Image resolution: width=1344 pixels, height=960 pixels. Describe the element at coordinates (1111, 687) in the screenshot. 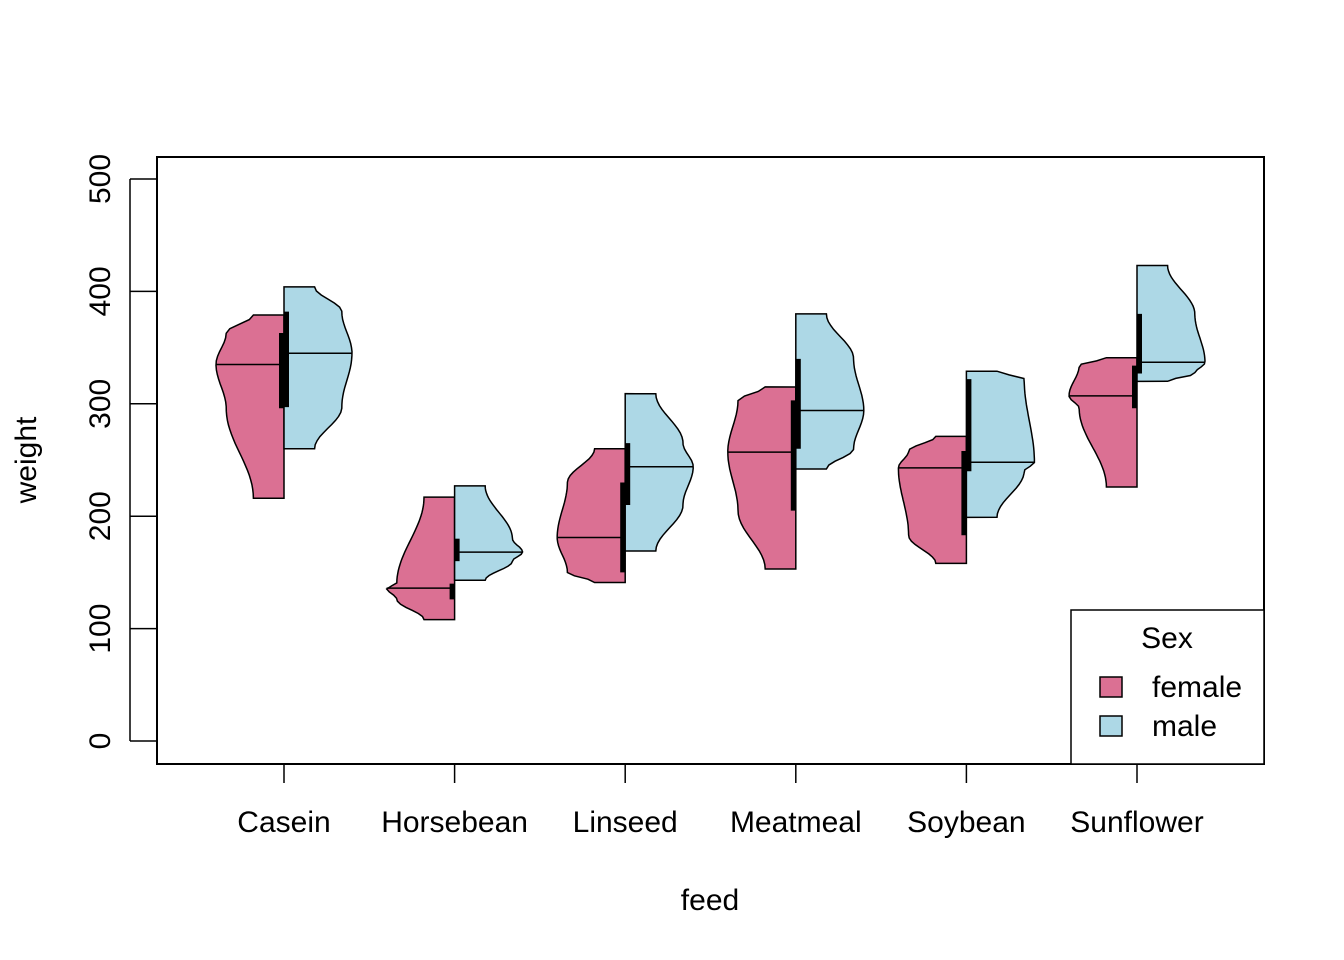

I see `legend-swatch-female` at that location.